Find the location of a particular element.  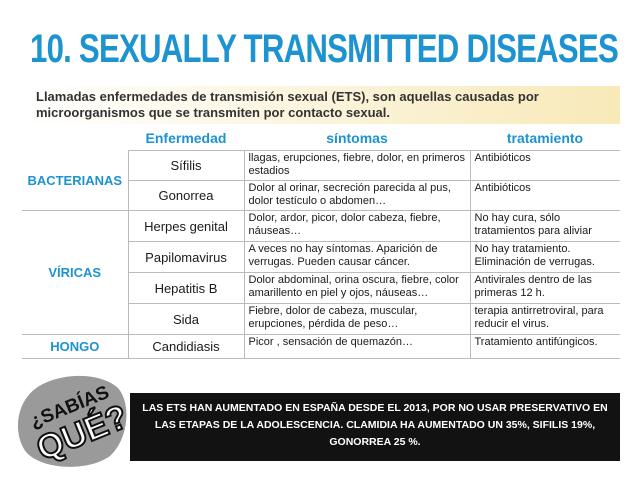

disease-name: Candidiasis is located at coordinates (186, 346).